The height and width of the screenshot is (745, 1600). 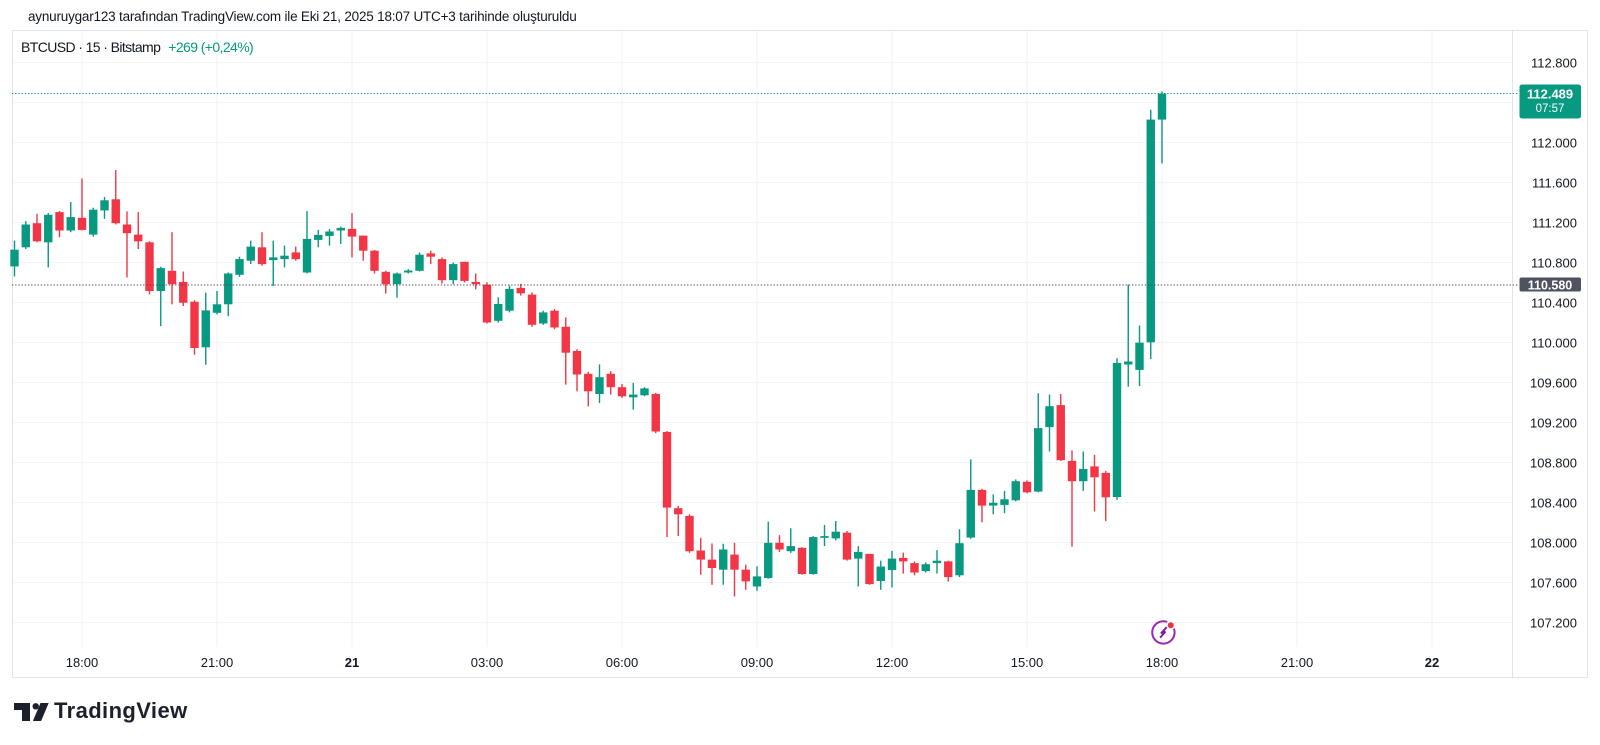 What do you see at coordinates (1027, 662) in the screenshot?
I see `svg-text: 15:00` at bounding box center [1027, 662].